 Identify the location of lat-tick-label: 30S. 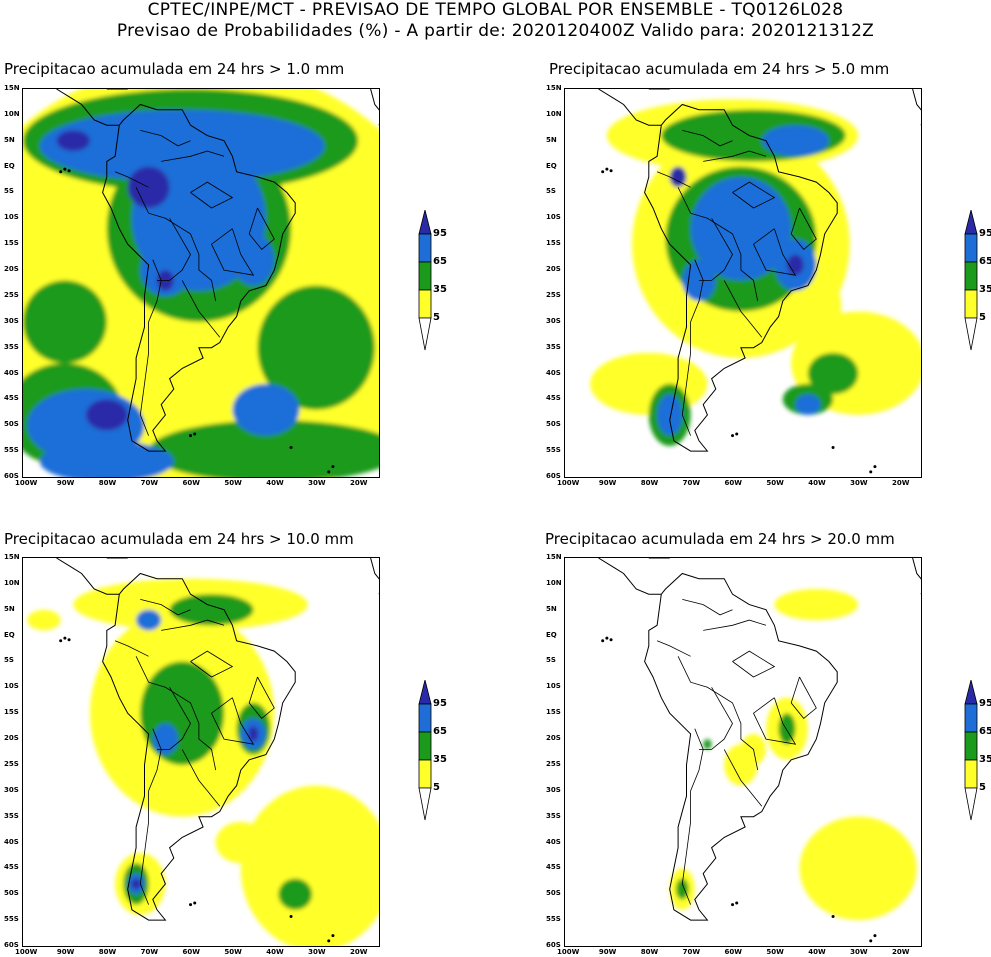
(11, 789).